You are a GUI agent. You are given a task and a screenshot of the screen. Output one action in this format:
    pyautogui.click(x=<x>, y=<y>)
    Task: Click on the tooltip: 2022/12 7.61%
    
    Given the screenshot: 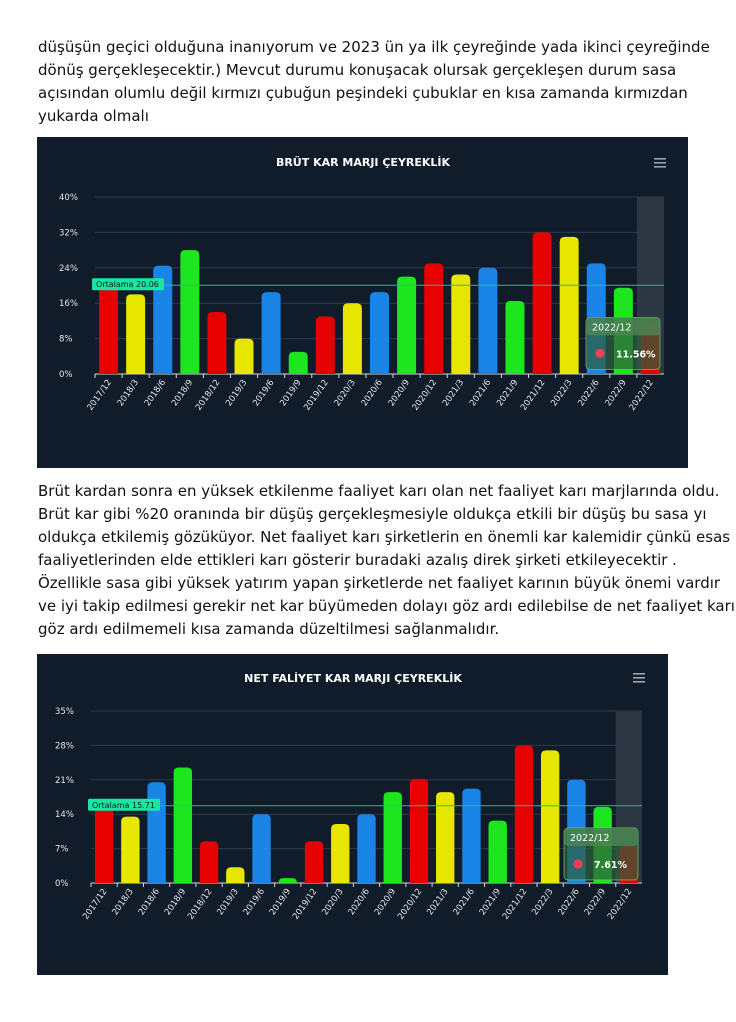 What is the action you would take?
    pyautogui.click(x=601, y=854)
    